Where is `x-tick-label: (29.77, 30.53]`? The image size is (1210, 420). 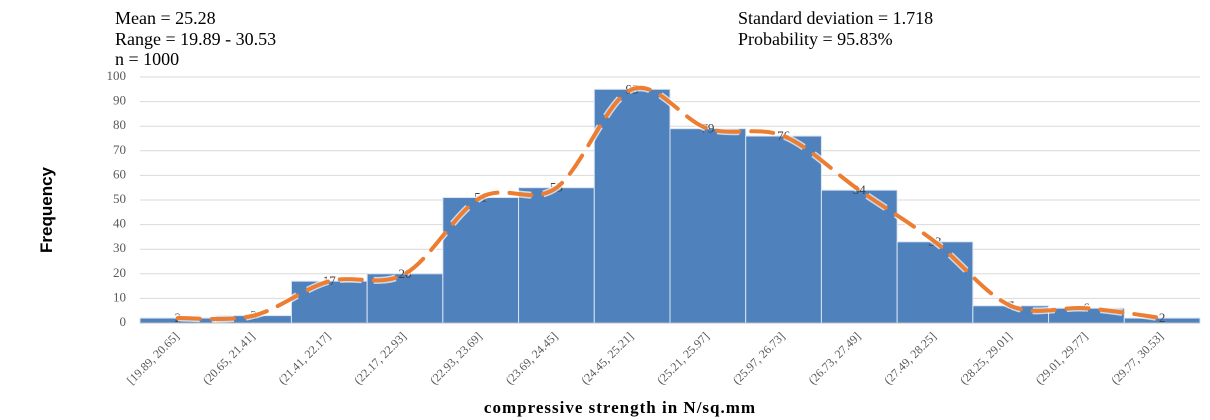 x-tick-label: (29.77, 30.53] is located at coordinates (1137, 358).